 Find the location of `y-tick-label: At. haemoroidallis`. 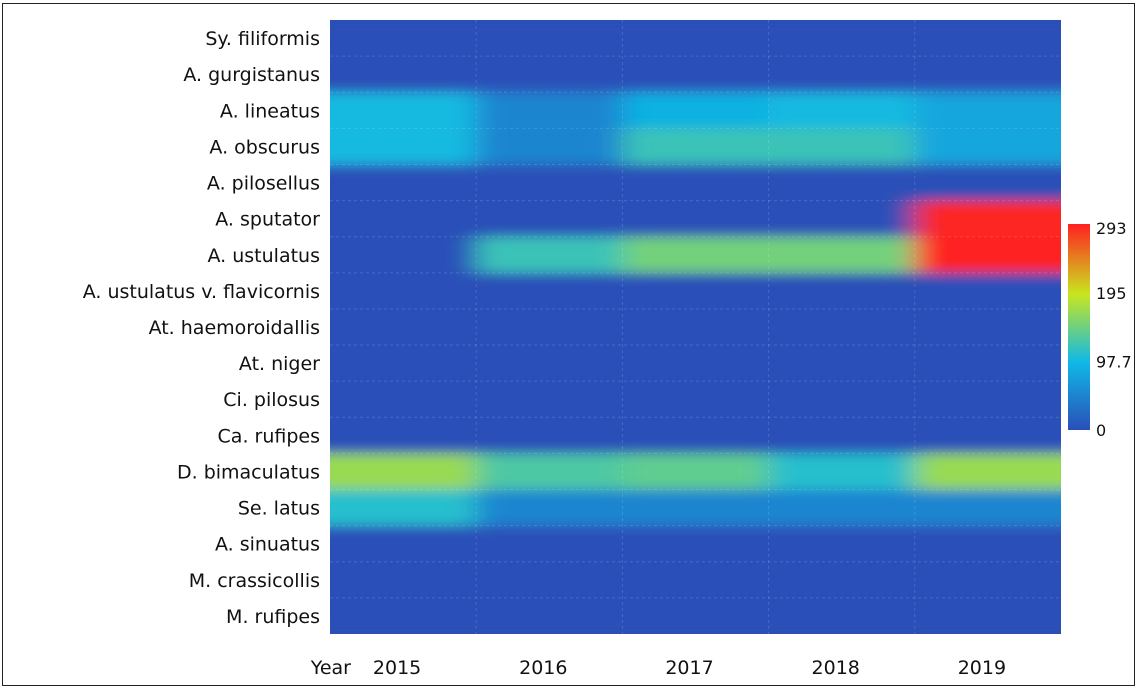

y-tick-label: At. haemoroidallis is located at coordinates (234, 328).